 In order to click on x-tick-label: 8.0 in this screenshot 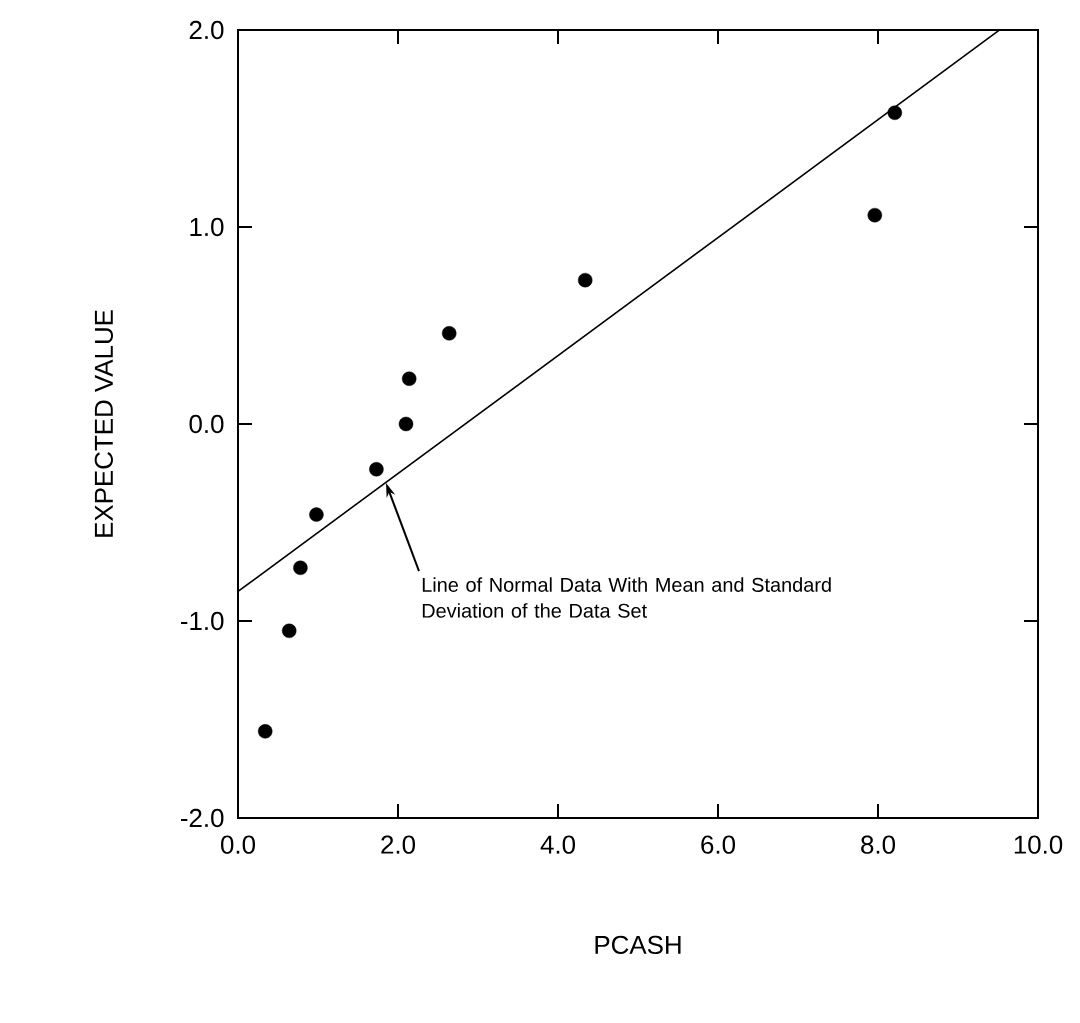, I will do `click(878, 844)`.